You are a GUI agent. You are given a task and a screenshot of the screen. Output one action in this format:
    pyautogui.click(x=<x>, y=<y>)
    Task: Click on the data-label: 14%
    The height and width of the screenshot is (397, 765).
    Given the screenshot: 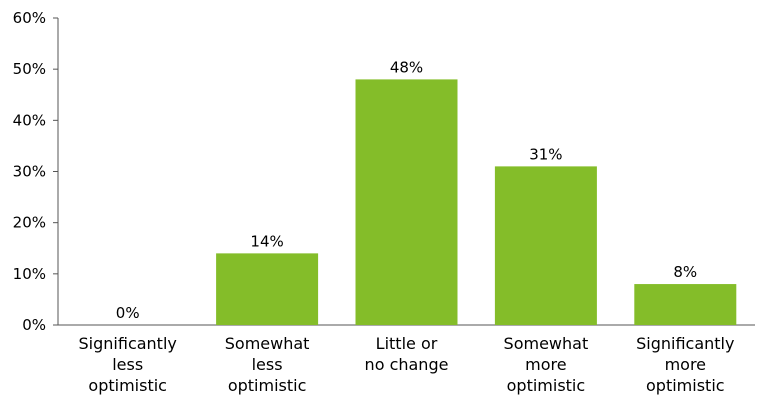 What is the action you would take?
    pyautogui.click(x=266, y=241)
    